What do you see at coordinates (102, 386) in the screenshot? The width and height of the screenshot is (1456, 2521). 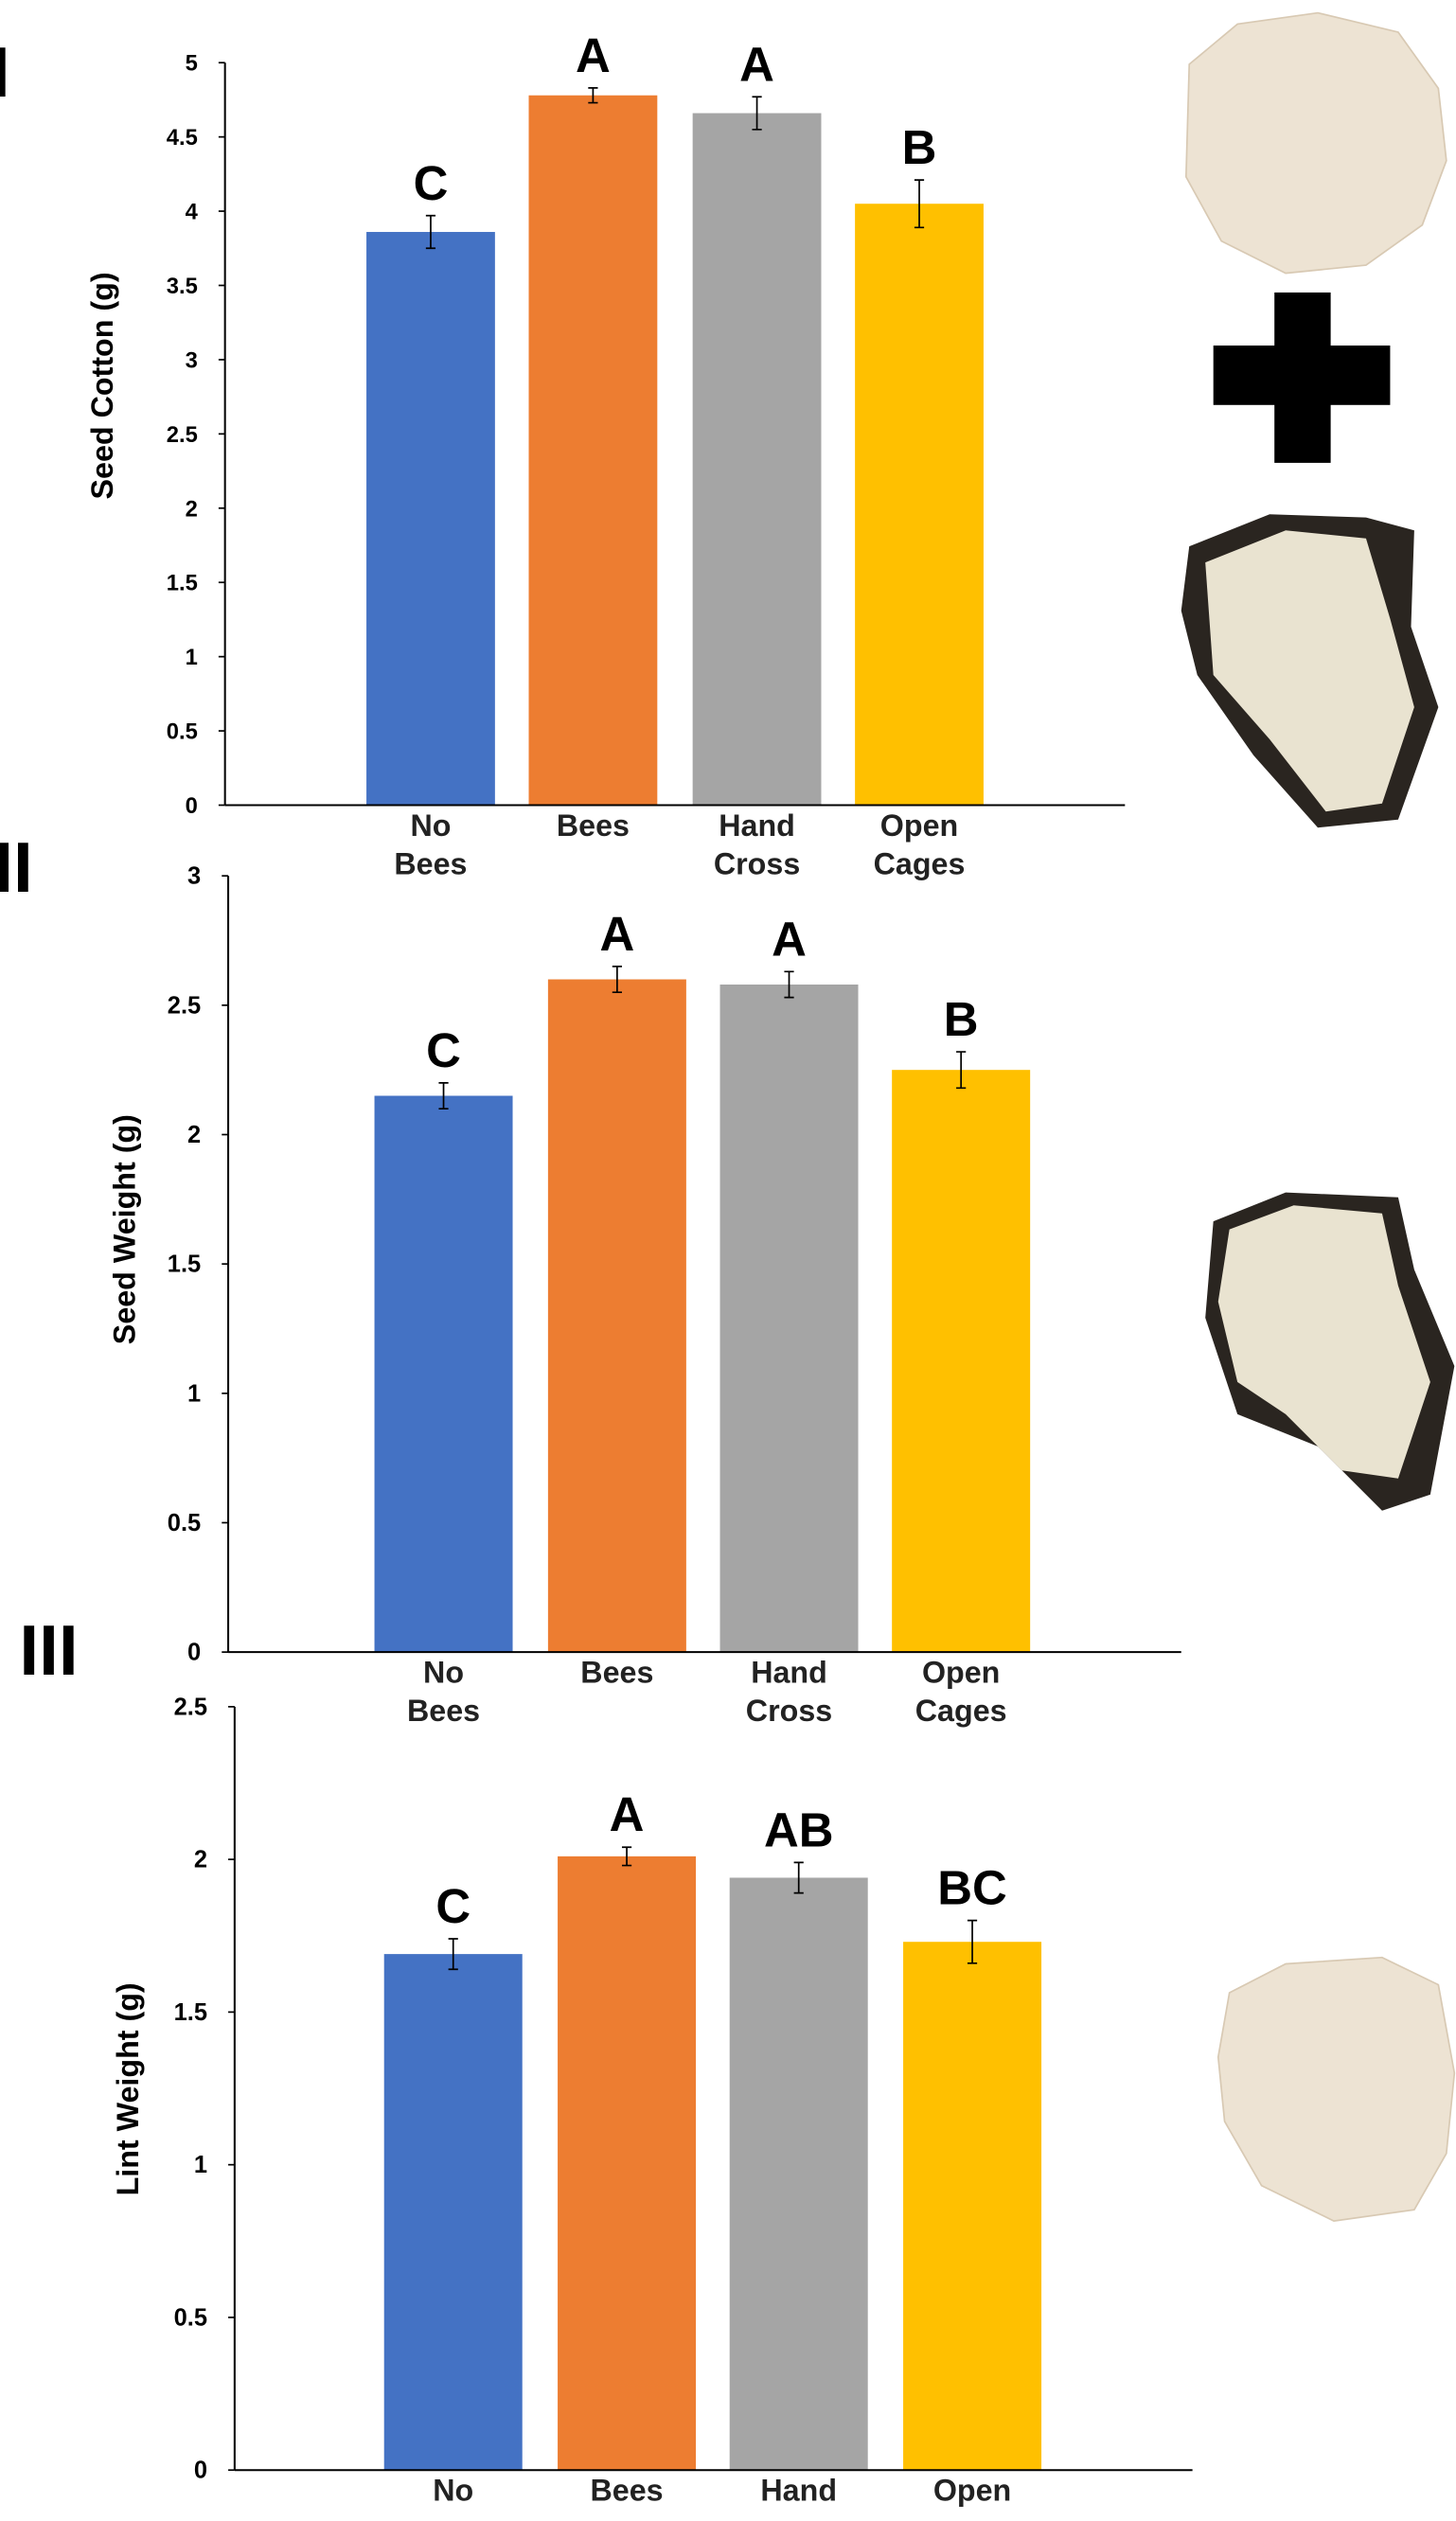 I see `y-axis-label: Seed Cotton (g)` at bounding box center [102, 386].